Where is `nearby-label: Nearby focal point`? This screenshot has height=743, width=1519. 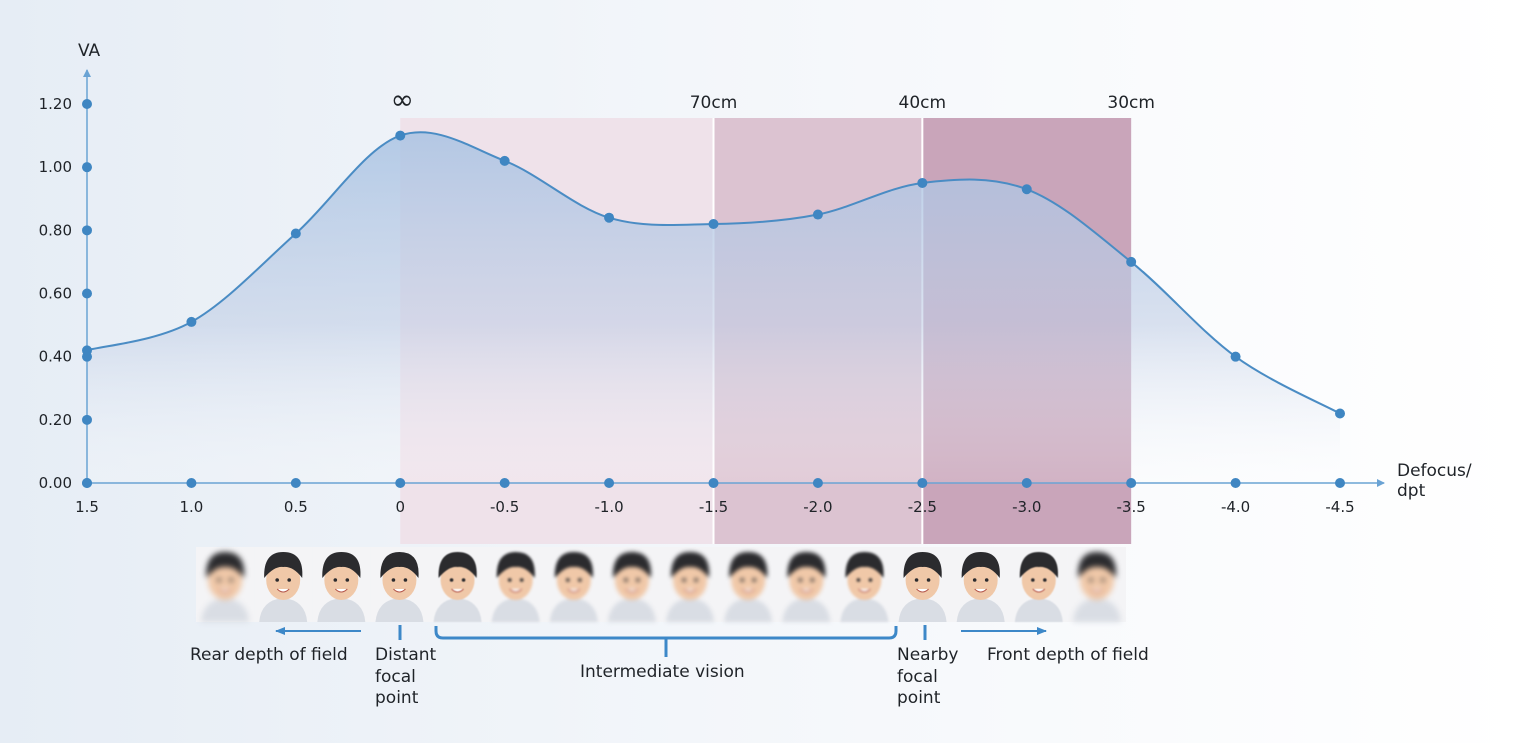
nearby-label: Nearby focal point is located at coordinates (930, 676).